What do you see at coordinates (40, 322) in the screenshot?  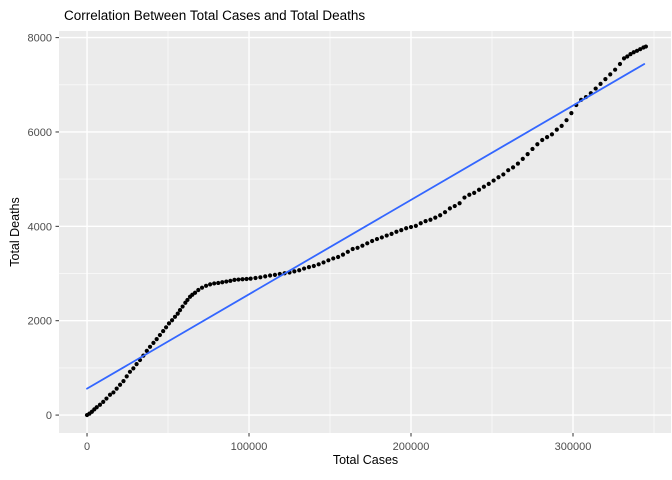 I see `y-tick-label: 2000` at bounding box center [40, 322].